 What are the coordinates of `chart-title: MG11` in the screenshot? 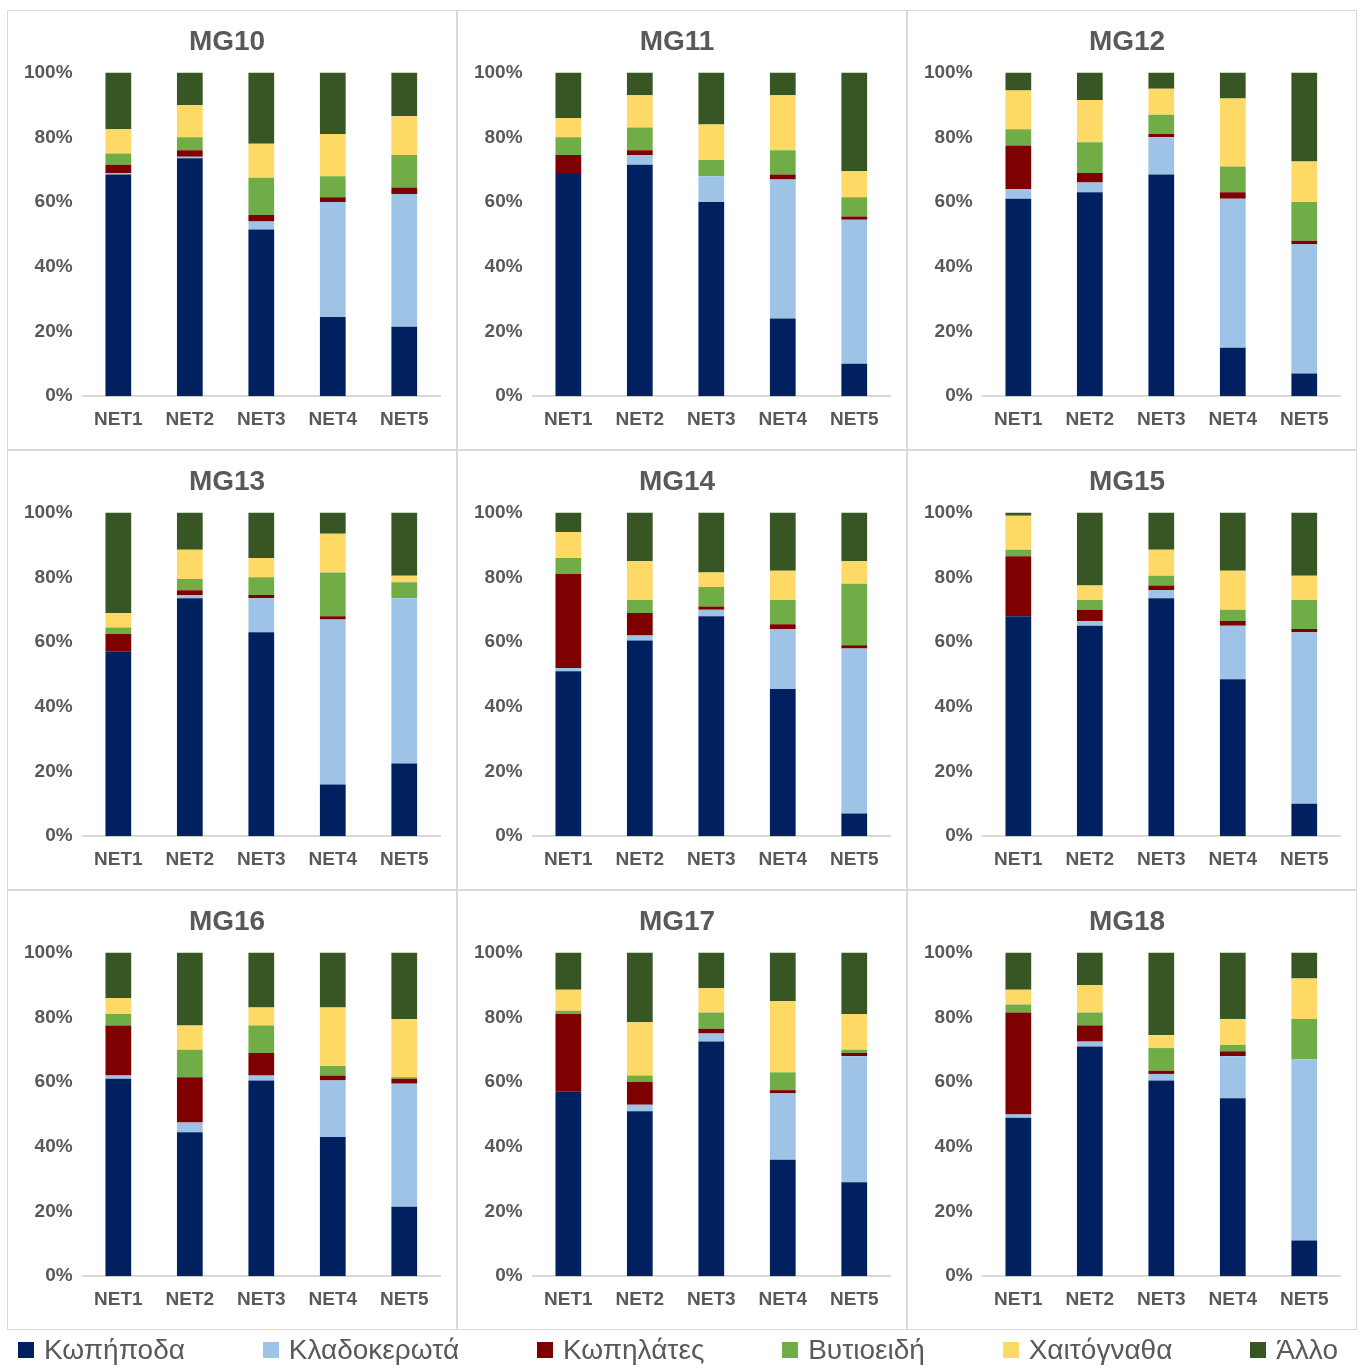 It's located at (677, 40).